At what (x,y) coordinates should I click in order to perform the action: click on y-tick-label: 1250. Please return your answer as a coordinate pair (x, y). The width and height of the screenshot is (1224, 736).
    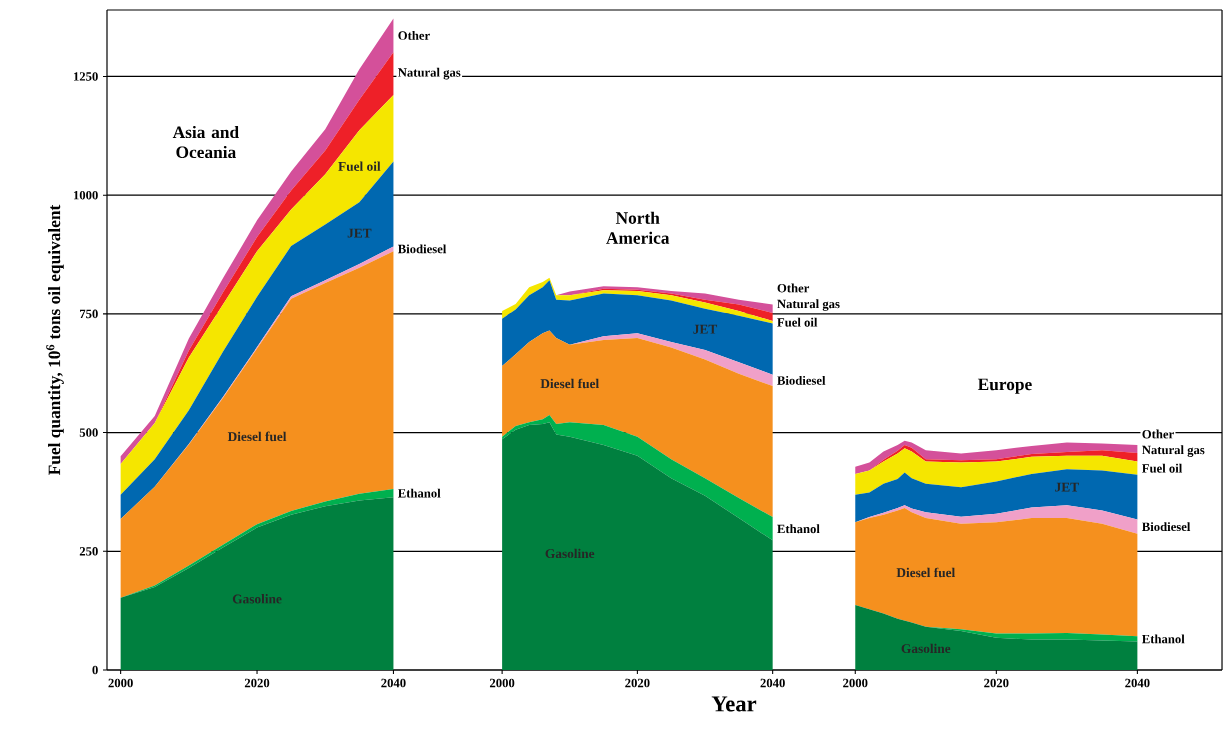
    Looking at the image, I should click on (85, 76).